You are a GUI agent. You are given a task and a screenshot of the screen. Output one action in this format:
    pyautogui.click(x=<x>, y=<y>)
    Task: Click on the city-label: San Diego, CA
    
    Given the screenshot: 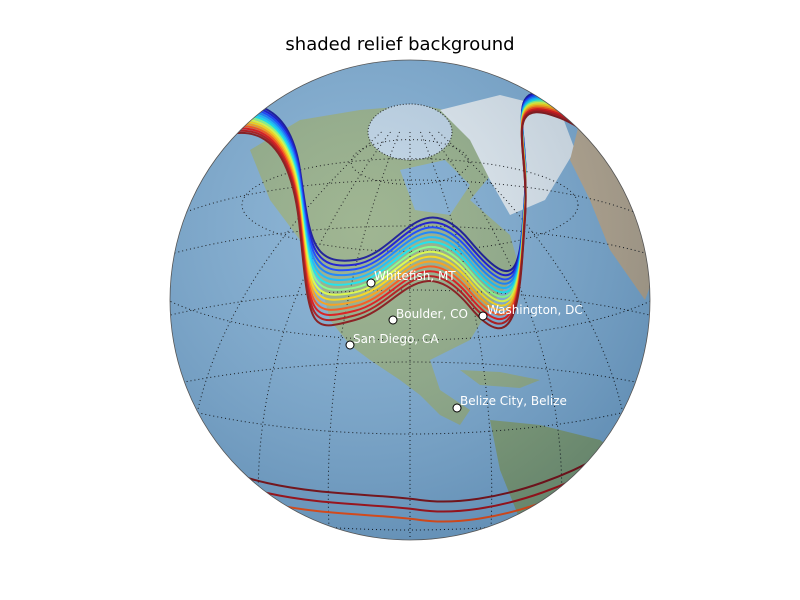 What is the action you would take?
    pyautogui.click(x=396, y=339)
    